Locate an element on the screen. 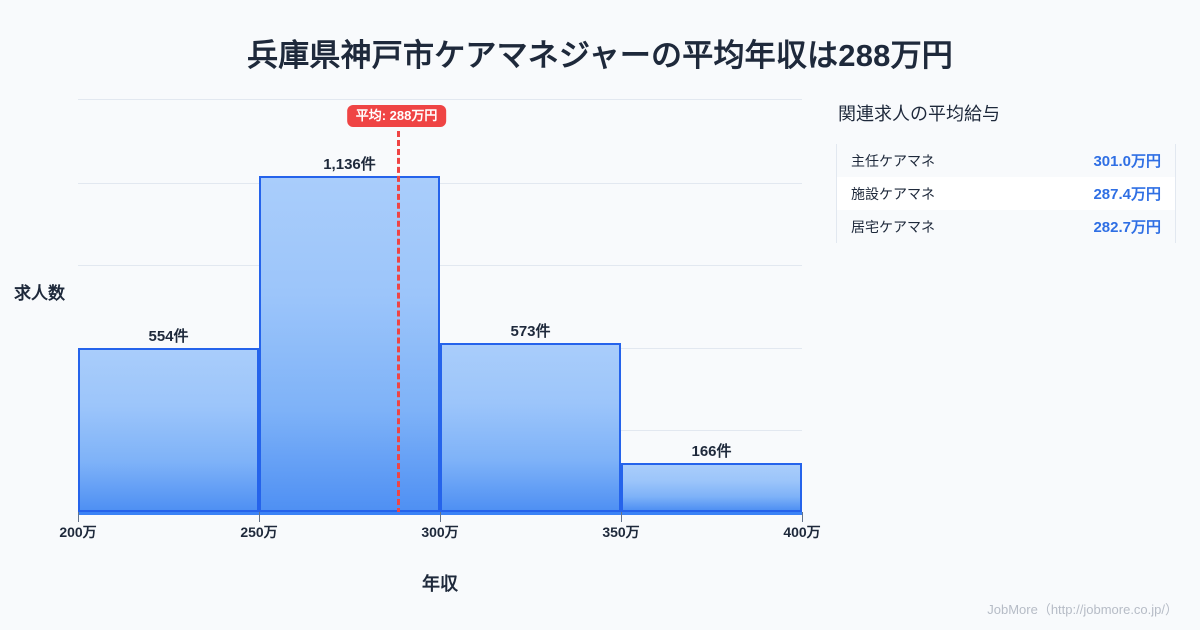  x-axis-tick-label: 200万 is located at coordinates (78, 532).